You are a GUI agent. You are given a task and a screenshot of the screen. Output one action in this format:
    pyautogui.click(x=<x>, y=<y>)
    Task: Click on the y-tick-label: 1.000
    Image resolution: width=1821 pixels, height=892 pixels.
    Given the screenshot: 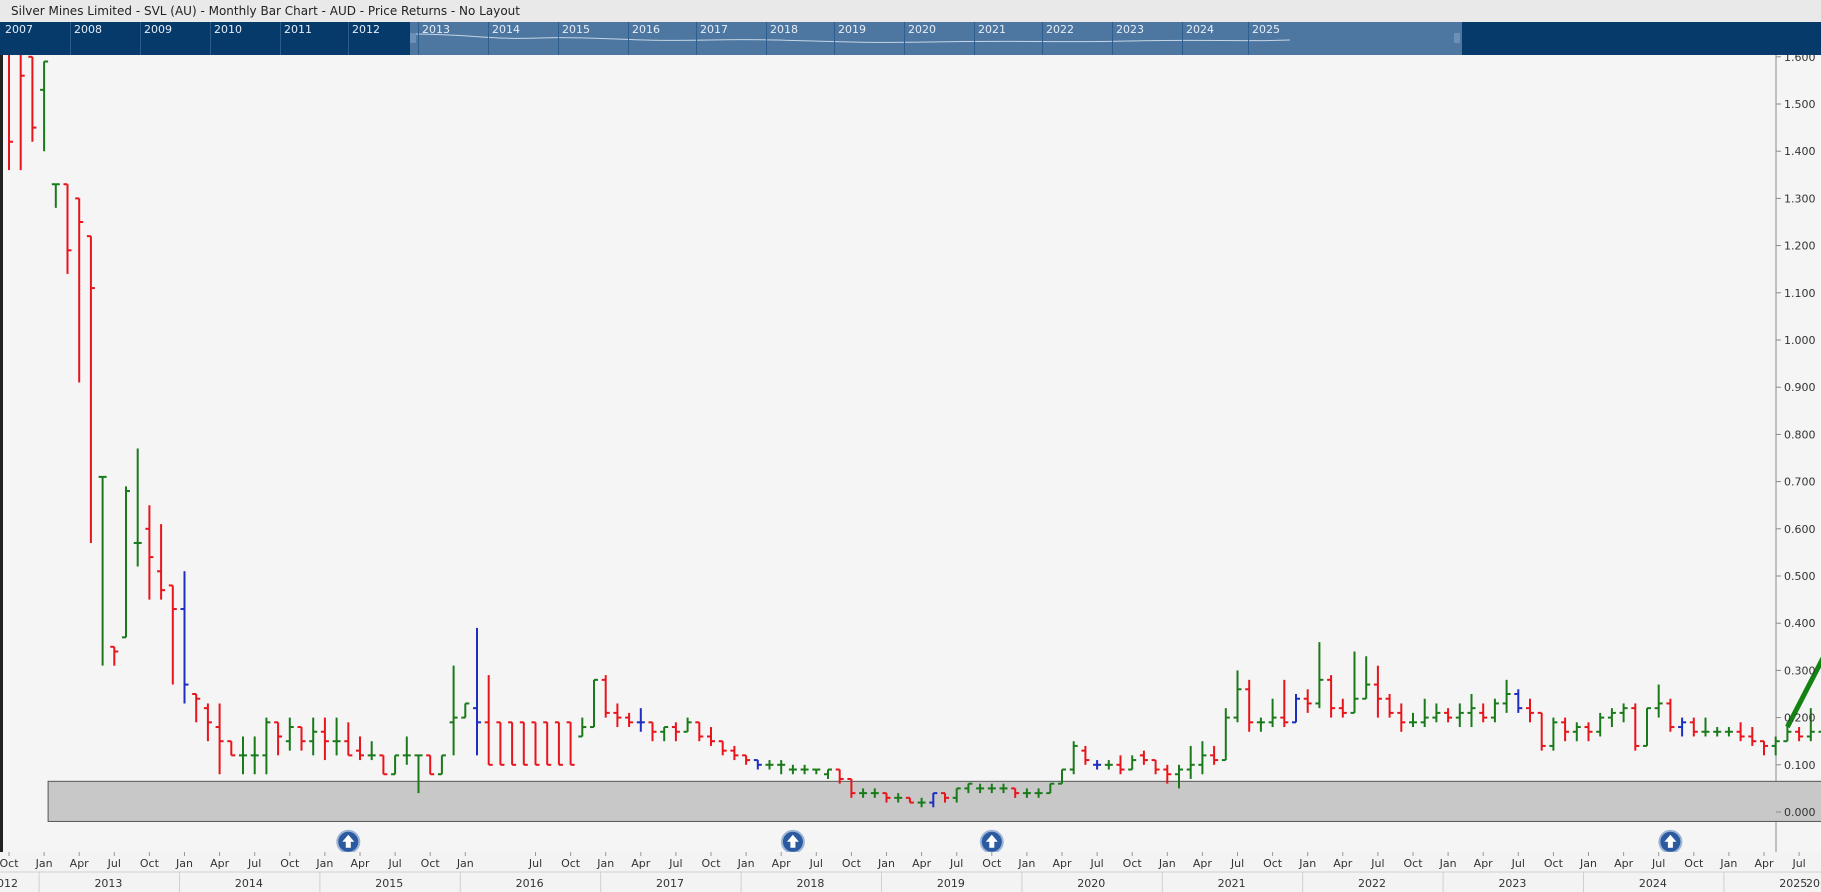 What is the action you would take?
    pyautogui.click(x=1800, y=340)
    